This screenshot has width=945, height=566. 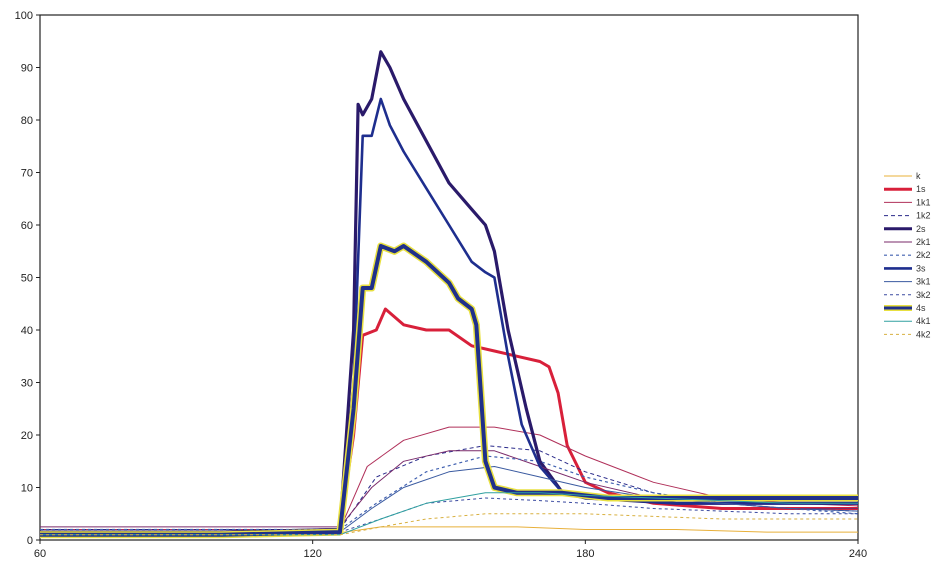 I want to click on x-tick-label: 120, so click(x=312, y=554).